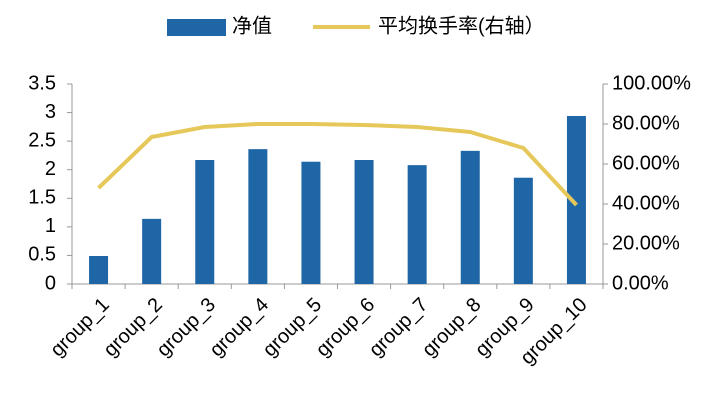 The image size is (723, 402). I want to click on legend-label: 净值, so click(252, 25).